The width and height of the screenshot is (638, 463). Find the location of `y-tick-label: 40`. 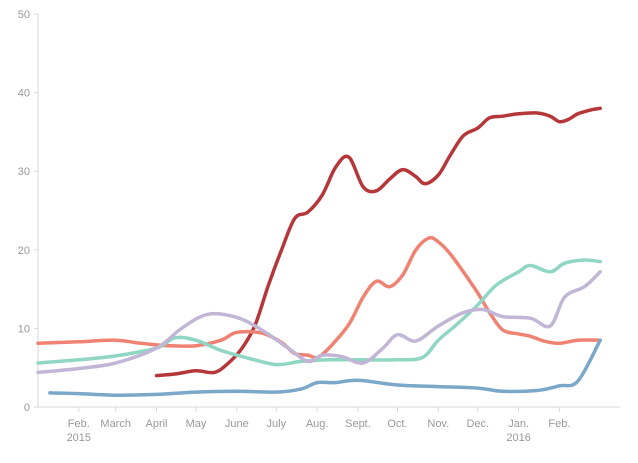

y-tick-label: 40 is located at coordinates (24, 94).